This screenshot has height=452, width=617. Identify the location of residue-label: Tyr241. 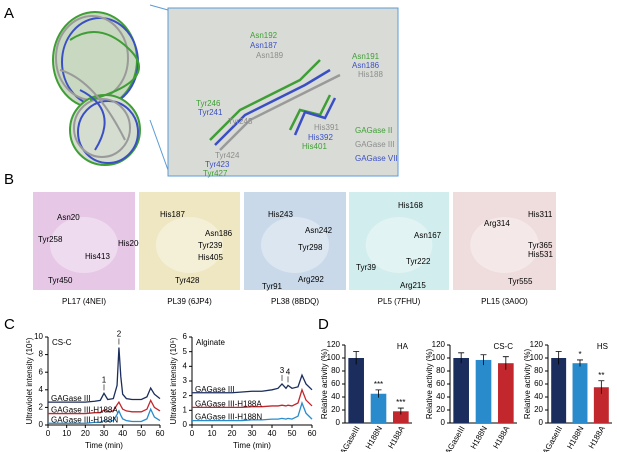
(210, 112).